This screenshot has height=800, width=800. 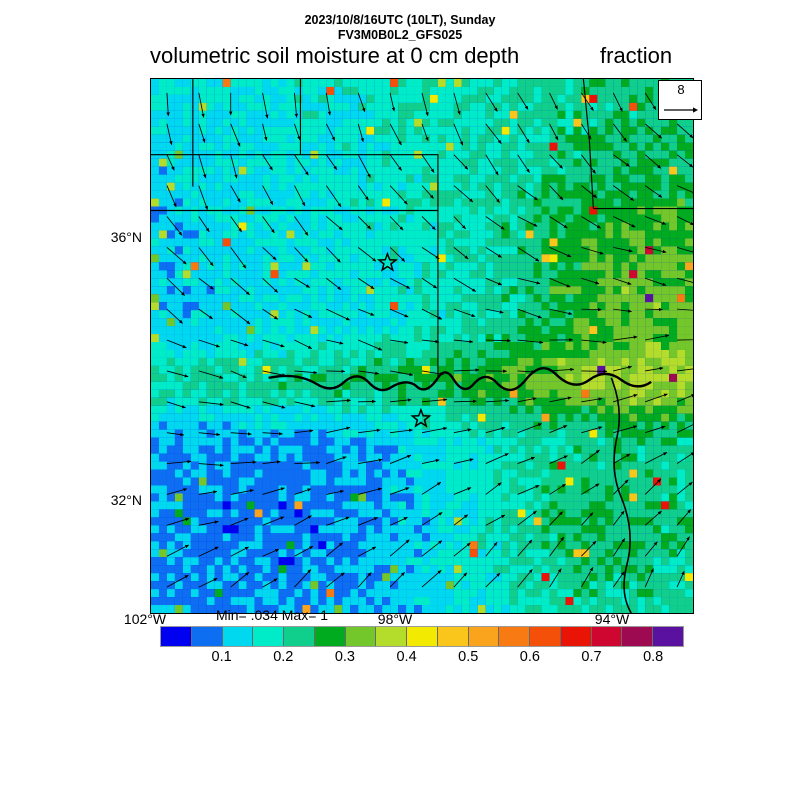 I want to click on colorbar-tick-0.3: 0.3, so click(x=345, y=657).